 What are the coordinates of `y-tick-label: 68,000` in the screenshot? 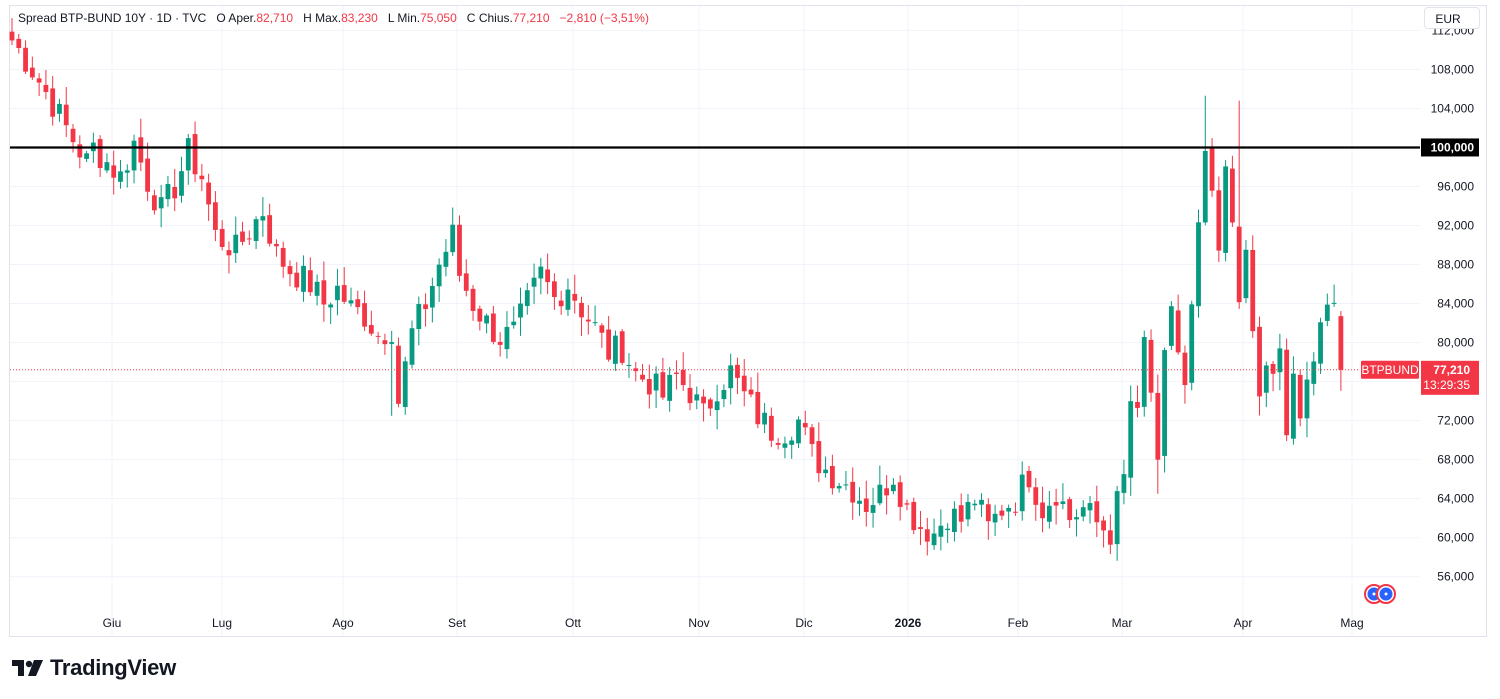 It's located at (1455, 460).